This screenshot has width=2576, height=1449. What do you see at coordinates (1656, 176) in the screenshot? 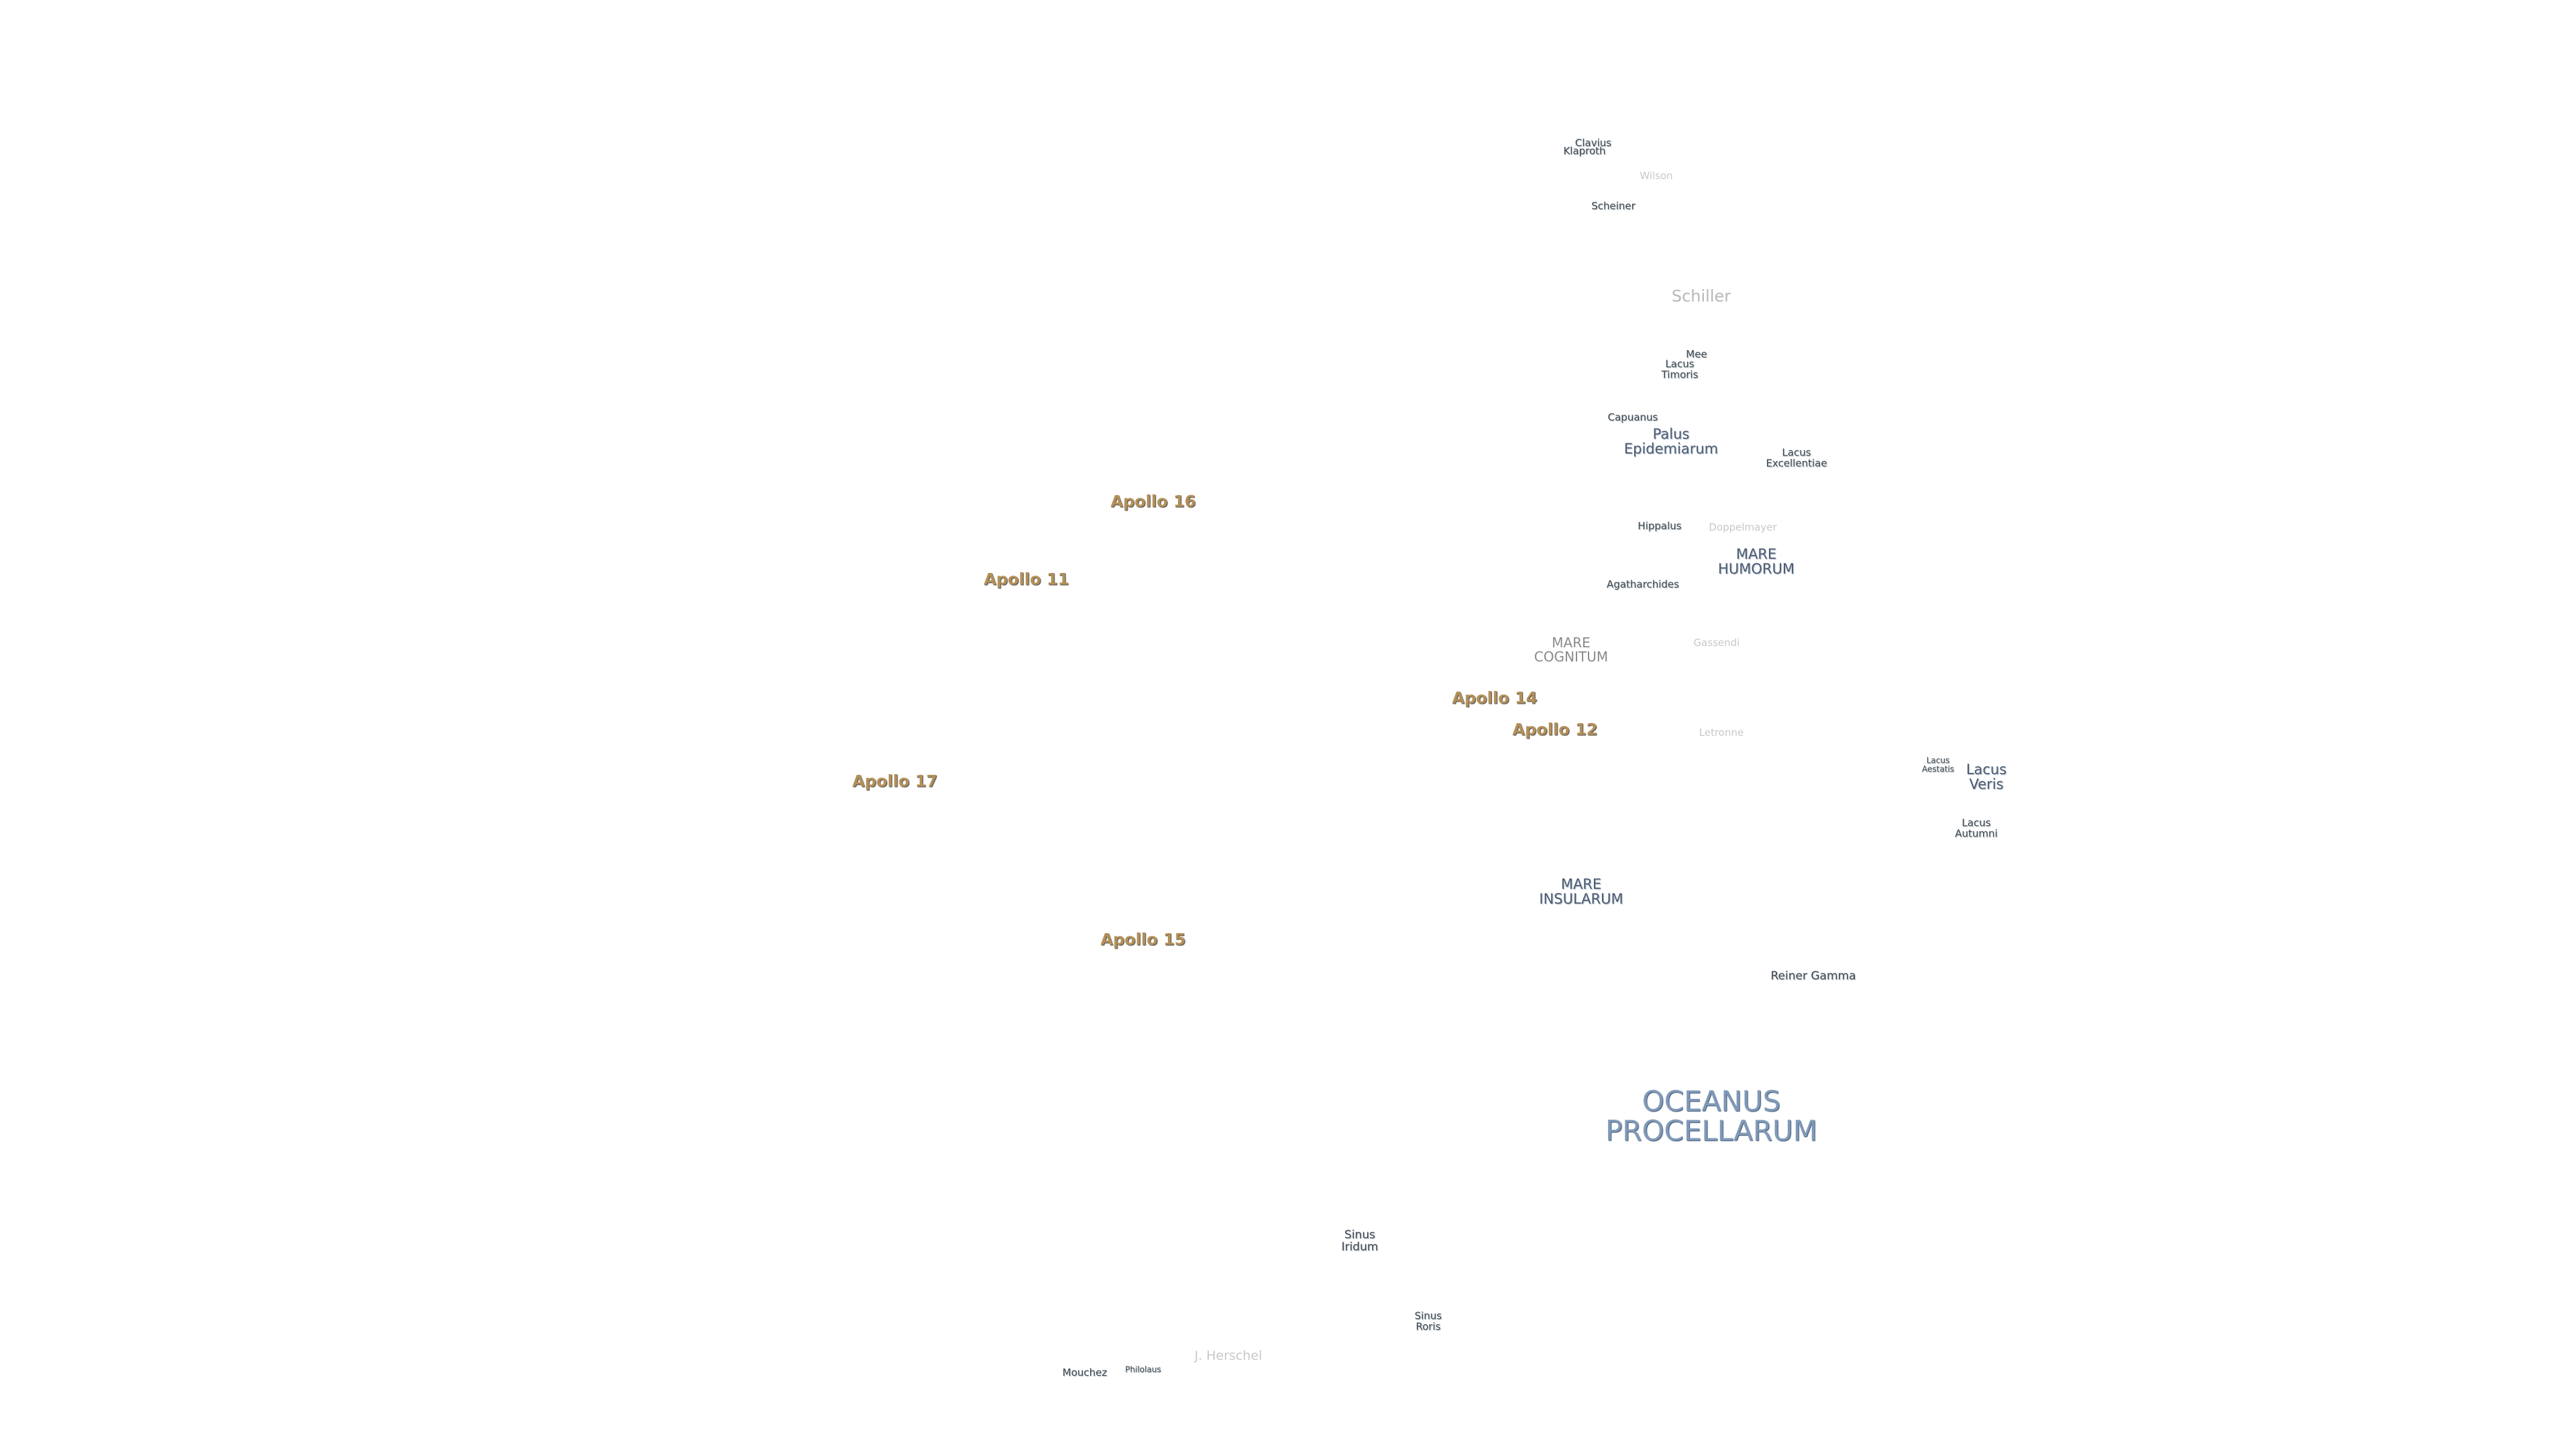
I see `feature-label: Wilson` at bounding box center [1656, 176].